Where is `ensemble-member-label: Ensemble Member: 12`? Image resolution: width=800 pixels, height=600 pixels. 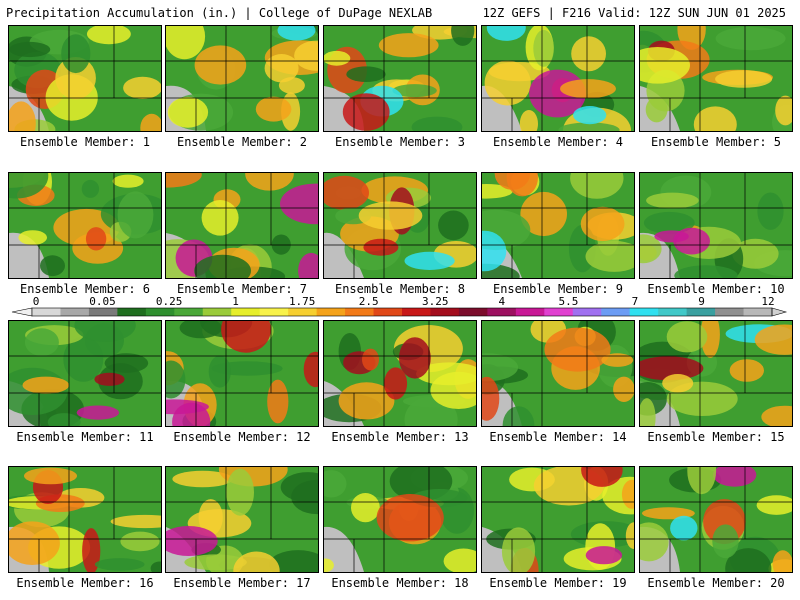
ensemble-member-label: Ensemble Member: 12 is located at coordinates (242, 437).